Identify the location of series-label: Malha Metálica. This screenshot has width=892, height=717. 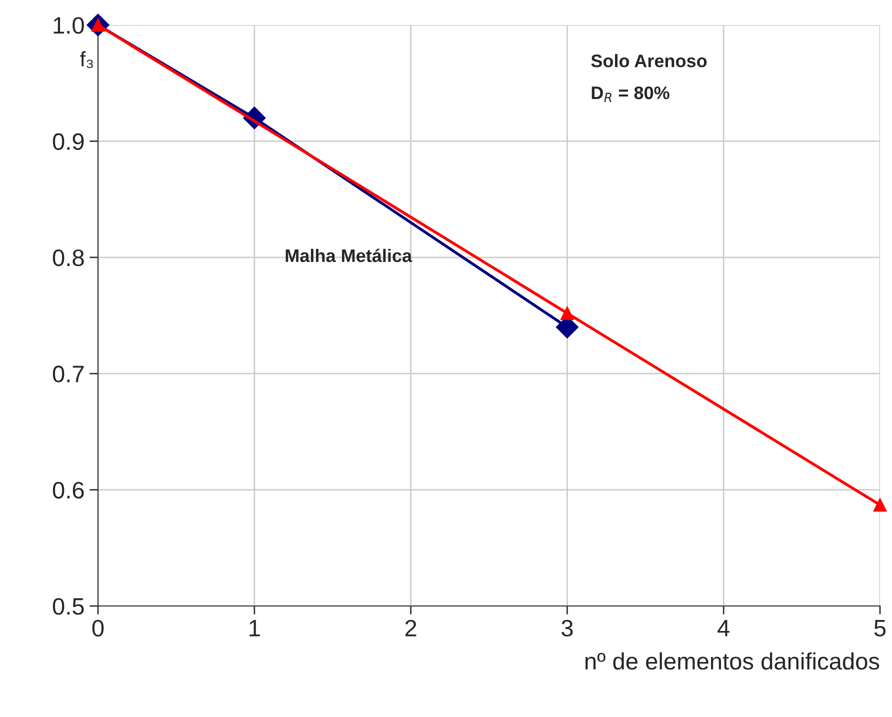
(349, 255).